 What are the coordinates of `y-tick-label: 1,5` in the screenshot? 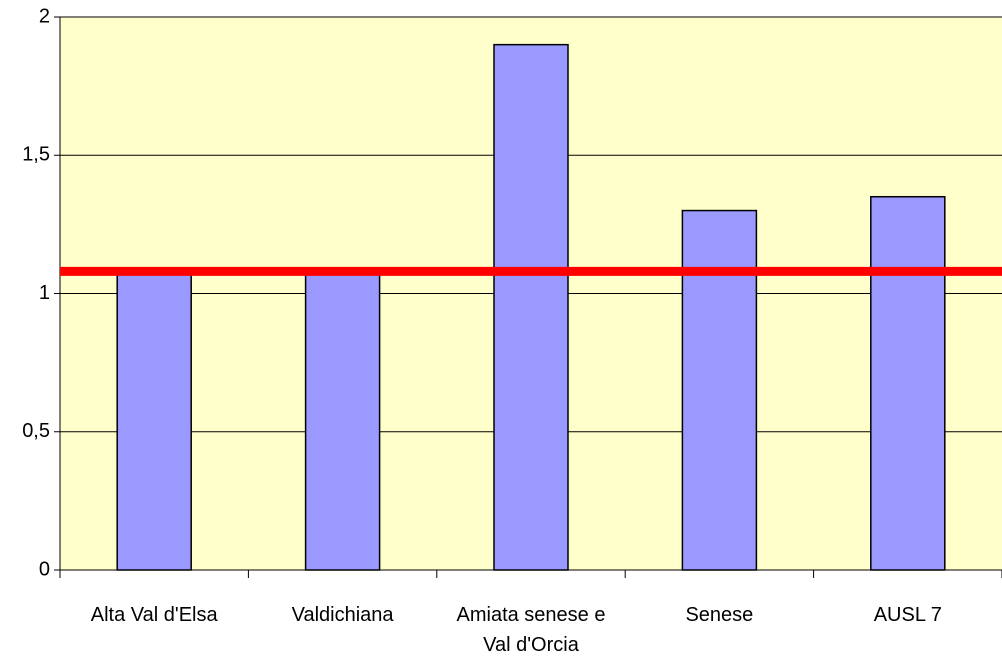 It's located at (36, 155).